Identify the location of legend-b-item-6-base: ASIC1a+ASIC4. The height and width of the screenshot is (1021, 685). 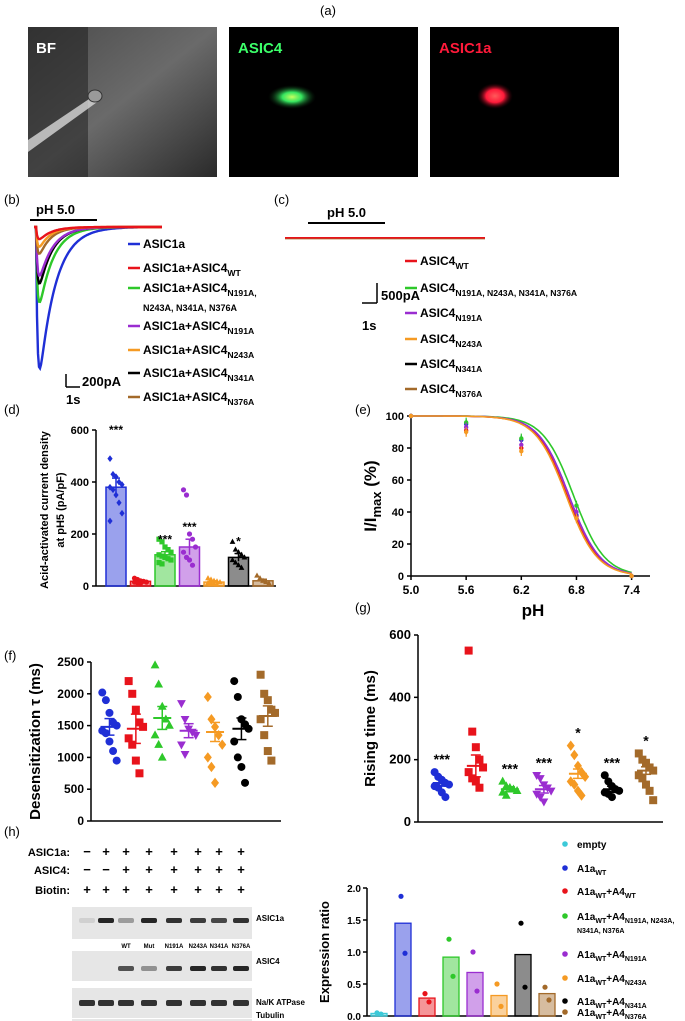
(185, 397).